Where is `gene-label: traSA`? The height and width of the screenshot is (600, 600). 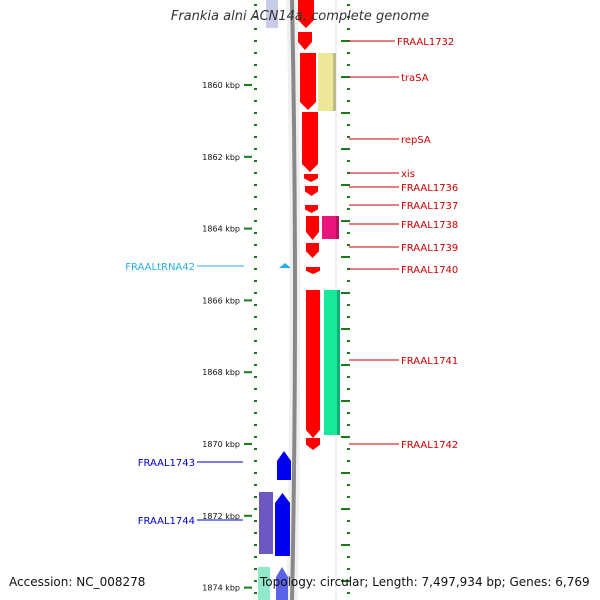 gene-label: traSA is located at coordinates (415, 78).